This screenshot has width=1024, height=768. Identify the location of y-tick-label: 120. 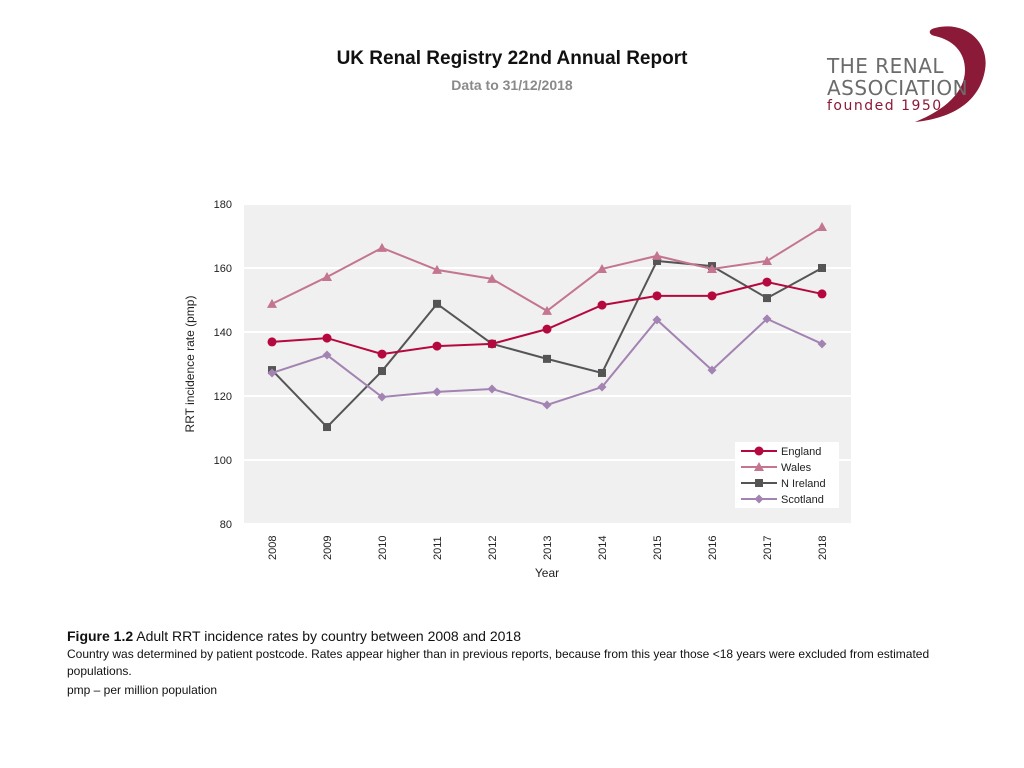
(223, 397).